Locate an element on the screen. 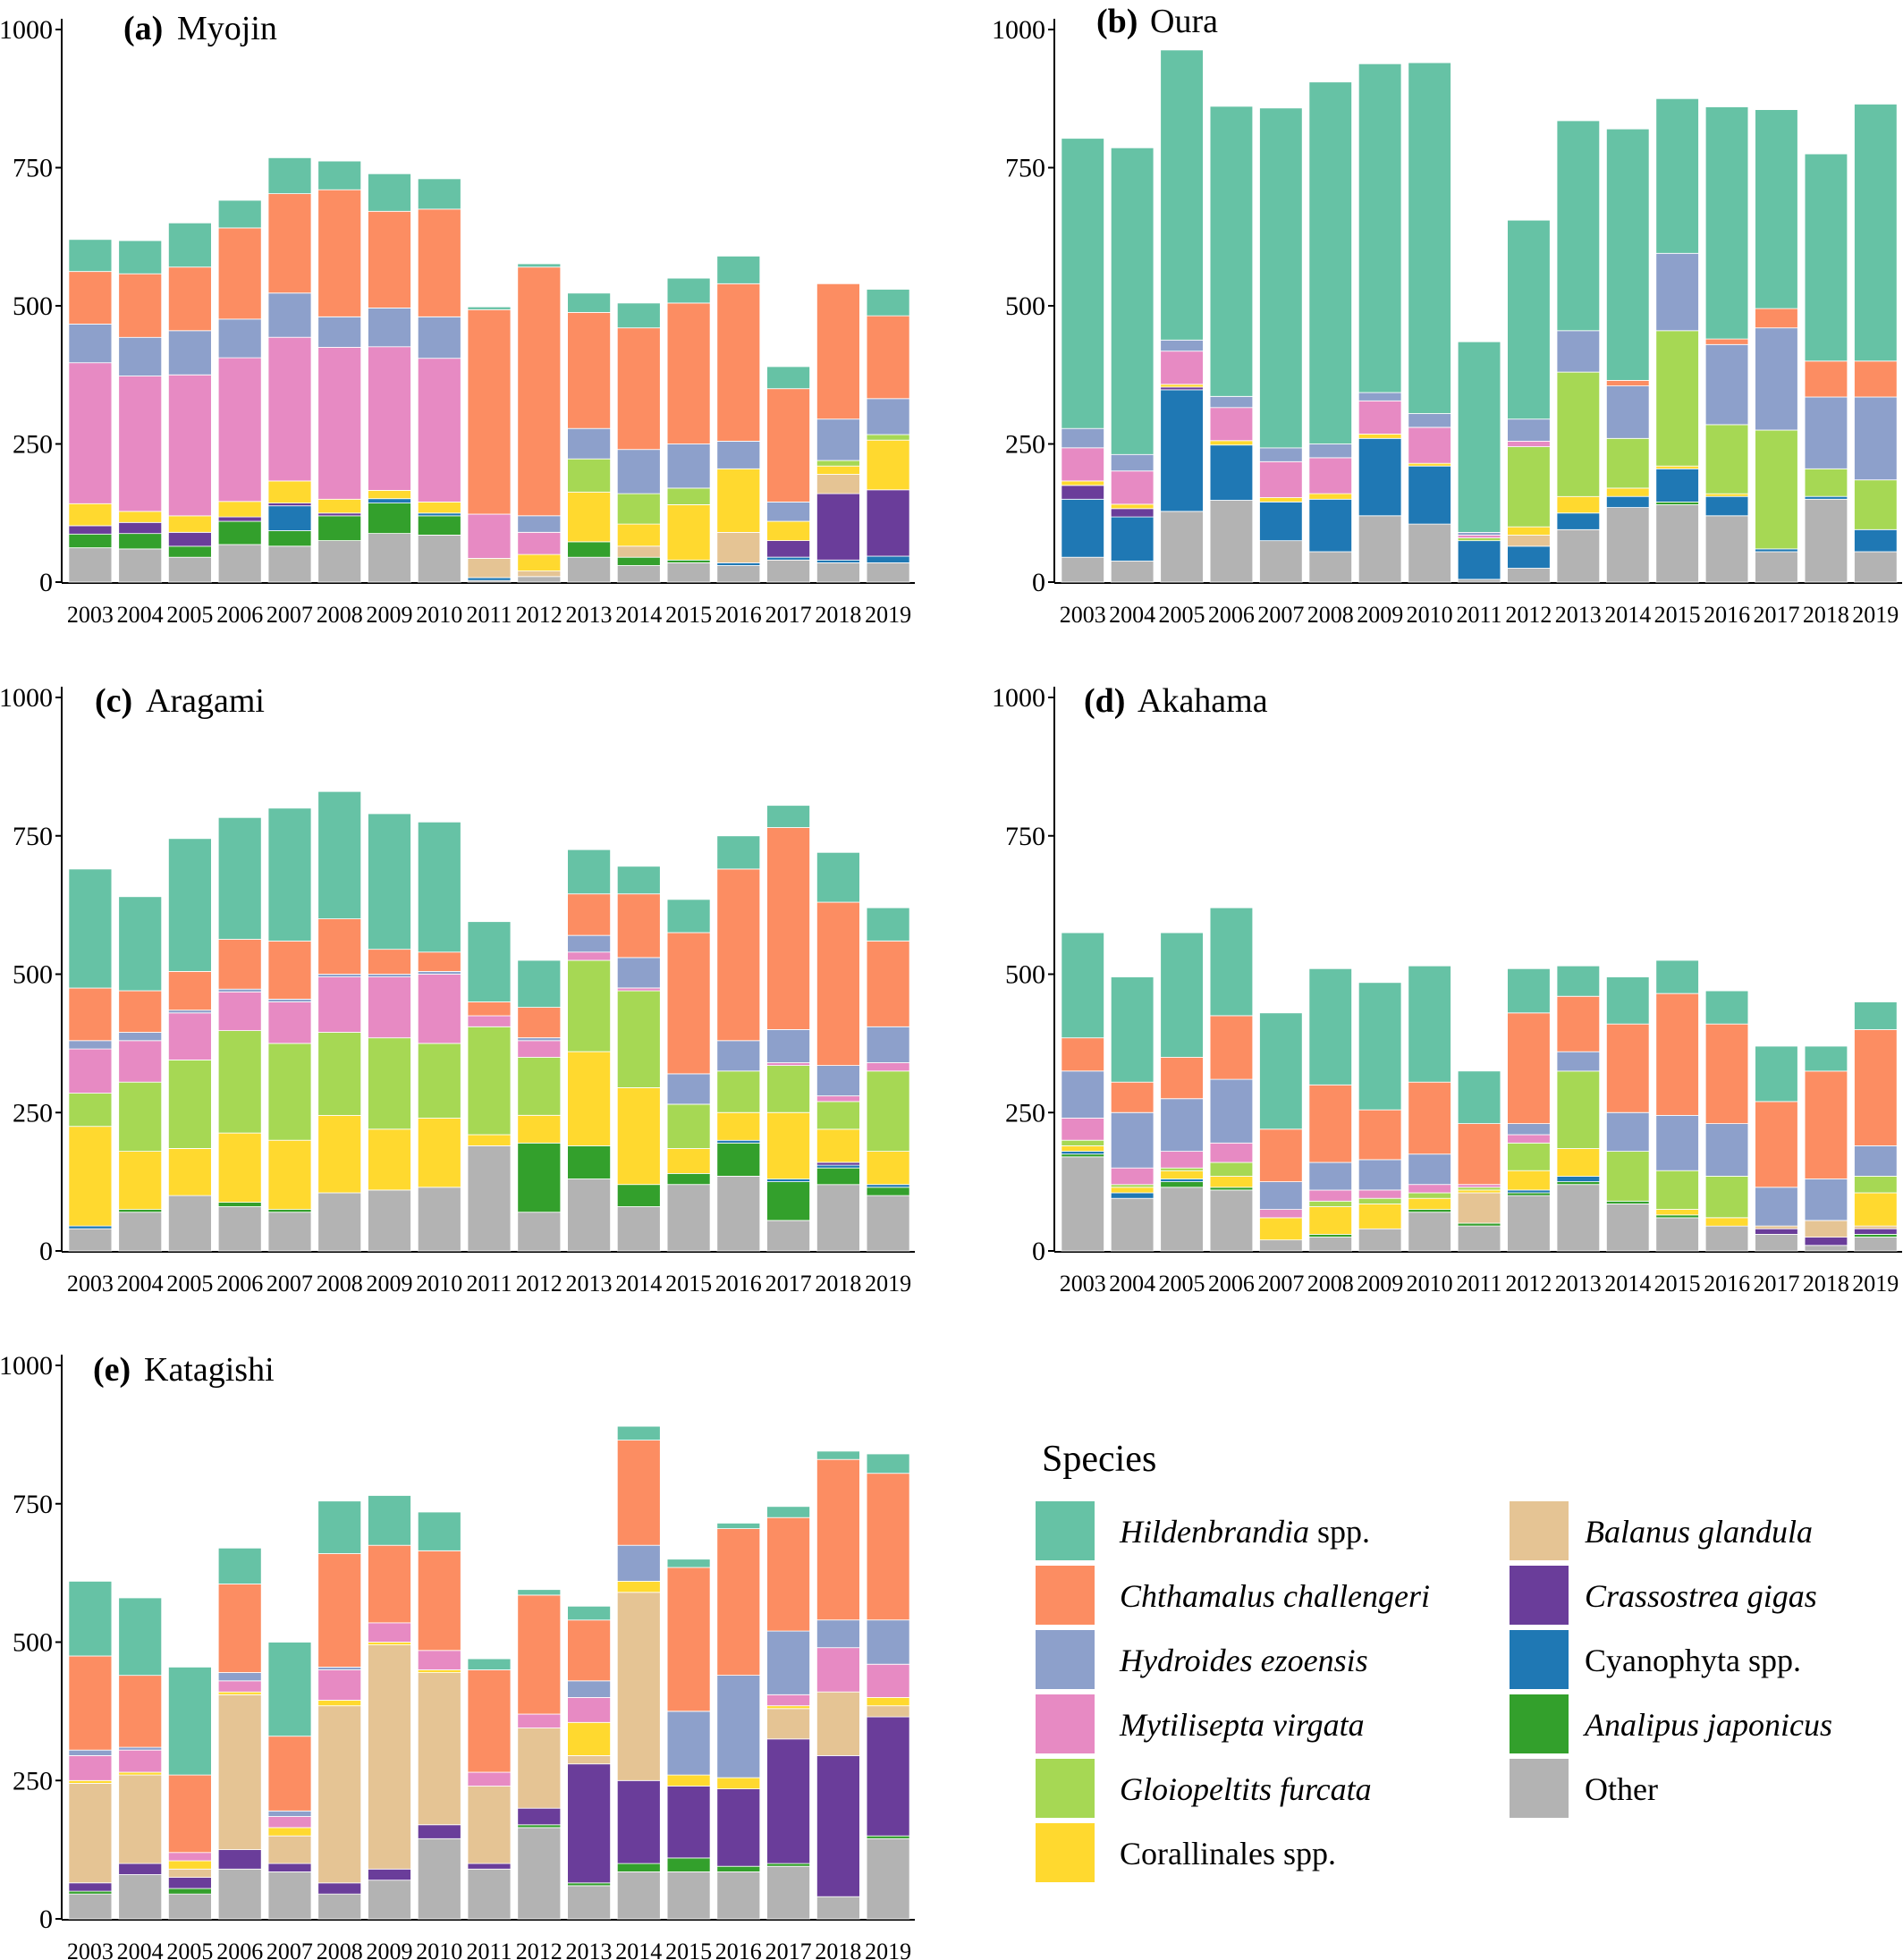  bar-segment-cor-2007 is located at coordinates (289, 1832).